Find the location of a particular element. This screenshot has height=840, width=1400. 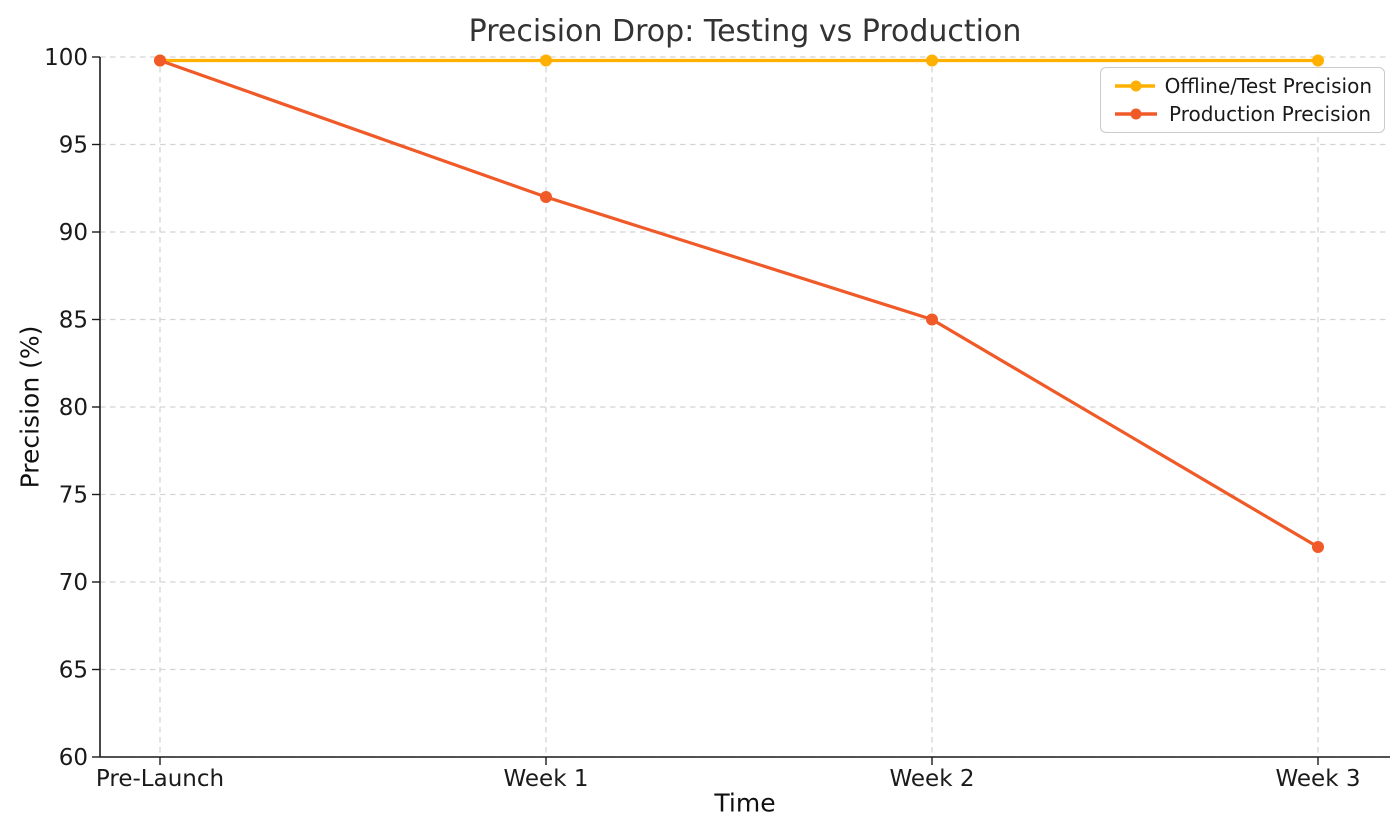

legend-entry: Offline/Test Precision is located at coordinates (1242, 86).